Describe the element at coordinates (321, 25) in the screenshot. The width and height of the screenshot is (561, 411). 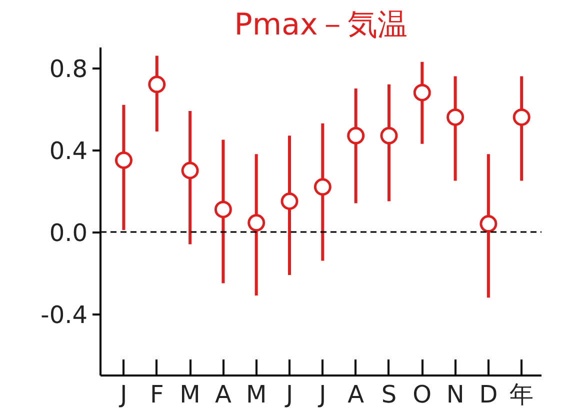
I see `chart-title: Pmax－気温` at that location.